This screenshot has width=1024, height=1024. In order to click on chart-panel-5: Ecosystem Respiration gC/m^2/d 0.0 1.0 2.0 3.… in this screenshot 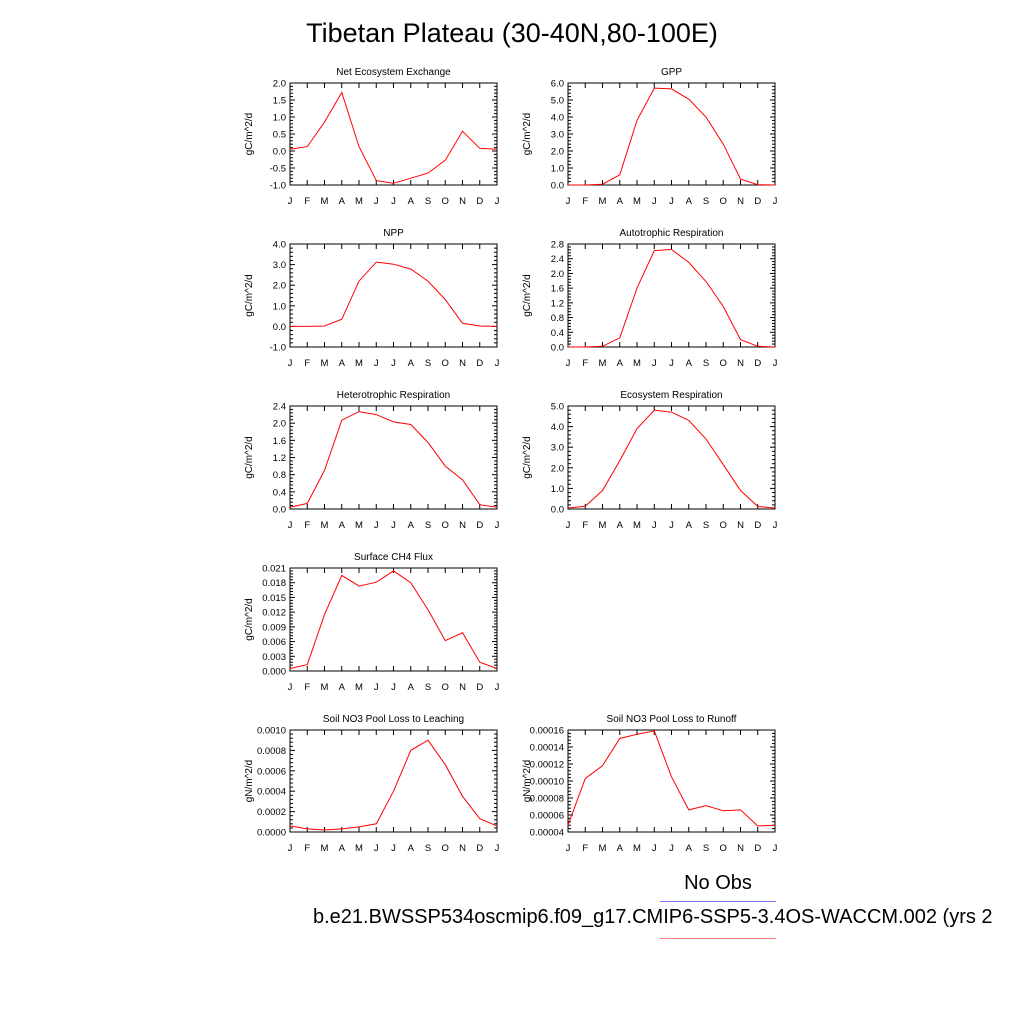, I will do `click(650, 460)`.